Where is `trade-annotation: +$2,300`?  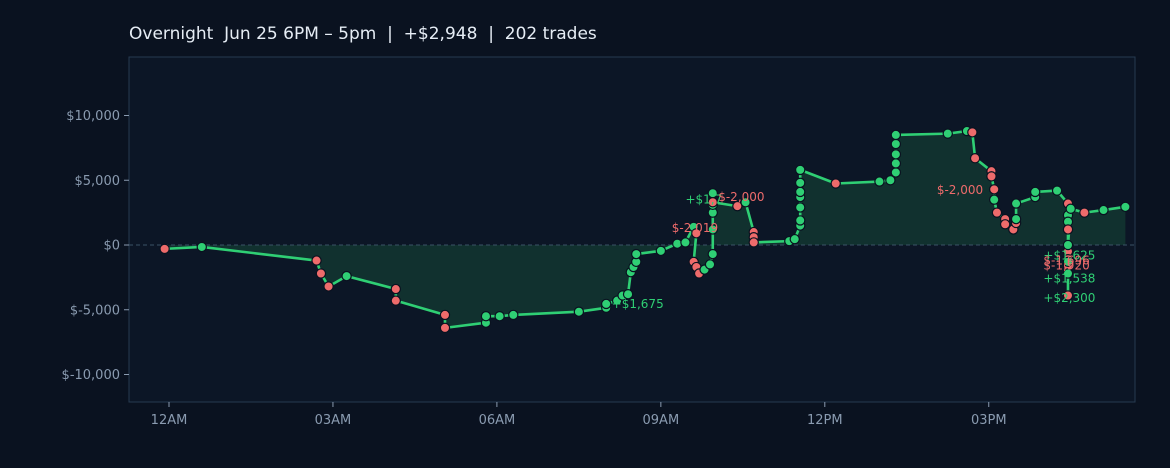
trade-annotation: +$2,300 is located at coordinates (1069, 298).